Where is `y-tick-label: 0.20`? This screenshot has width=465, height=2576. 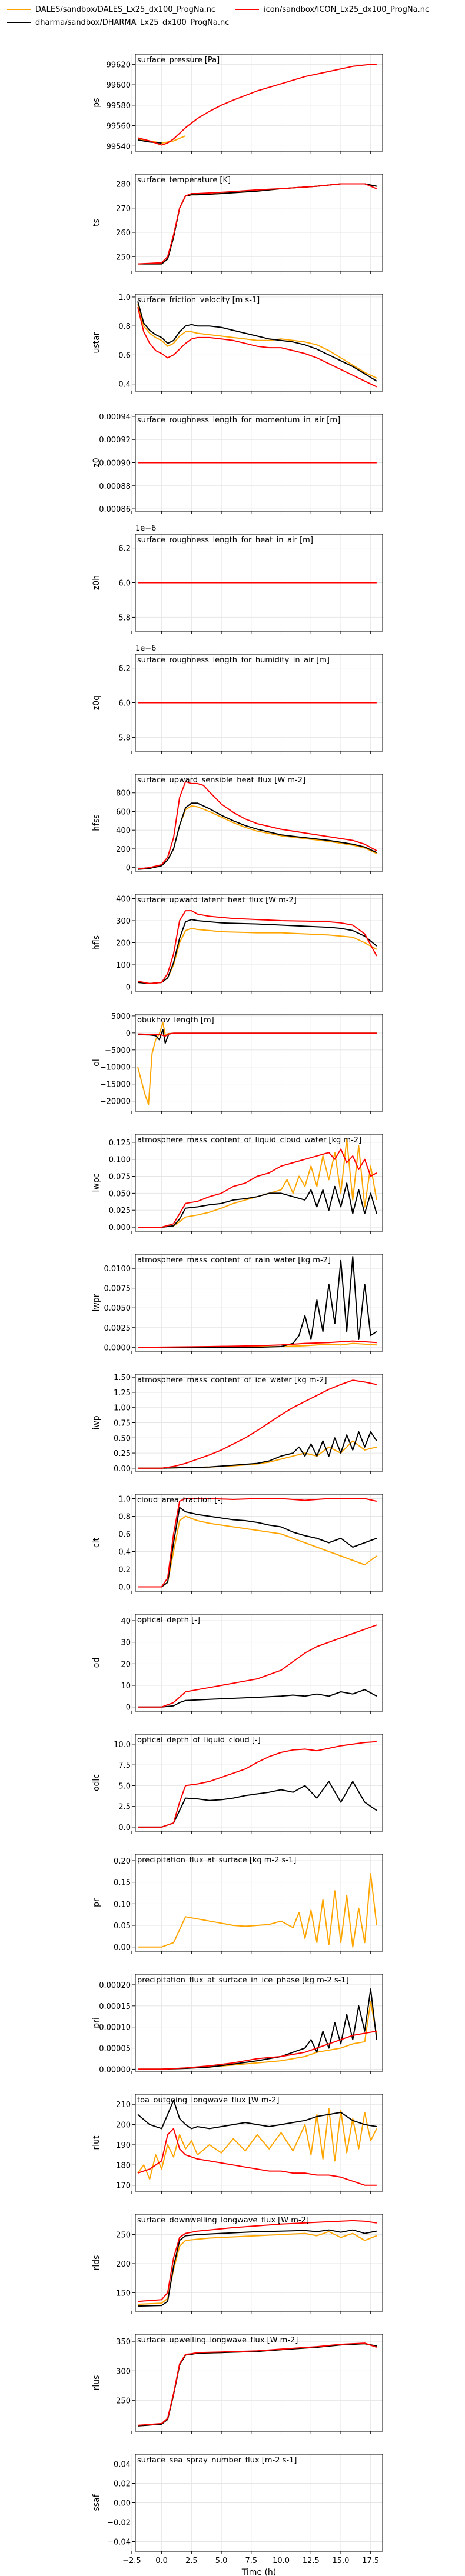 y-tick-label: 0.20 is located at coordinates (123, 1862).